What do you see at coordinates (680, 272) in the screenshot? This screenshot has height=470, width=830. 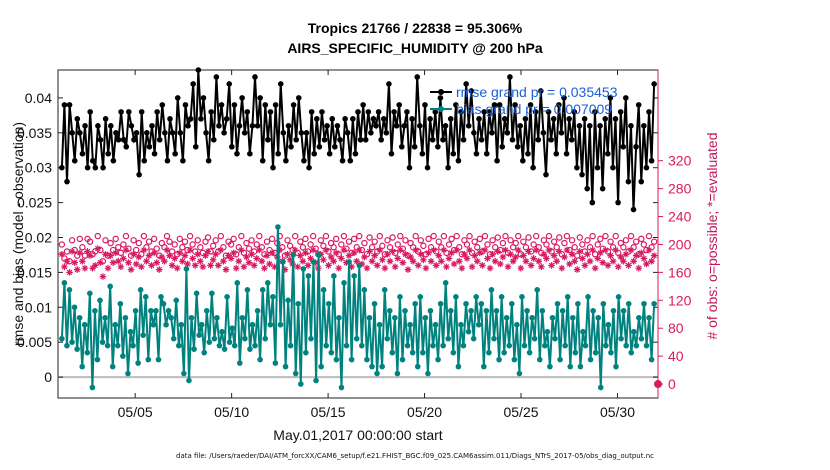 I see `y-right-tick-label: 160` at bounding box center [680, 272].